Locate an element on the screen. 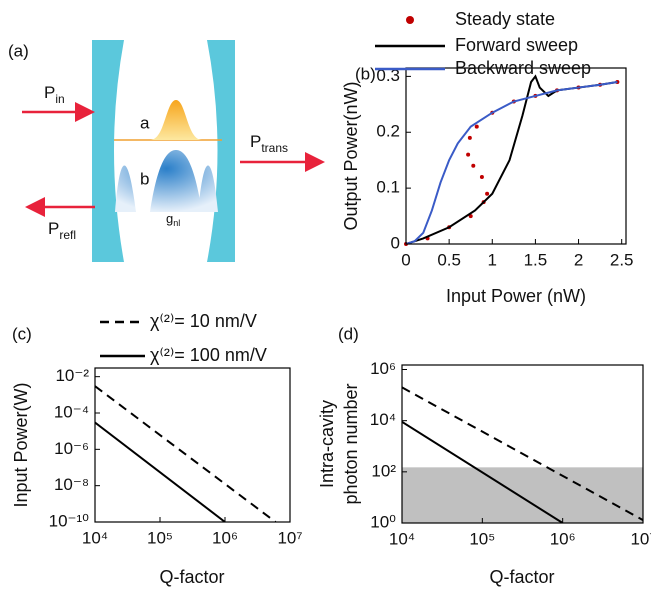 The width and height of the screenshot is (651, 595). subscript: refl is located at coordinates (67, 235).